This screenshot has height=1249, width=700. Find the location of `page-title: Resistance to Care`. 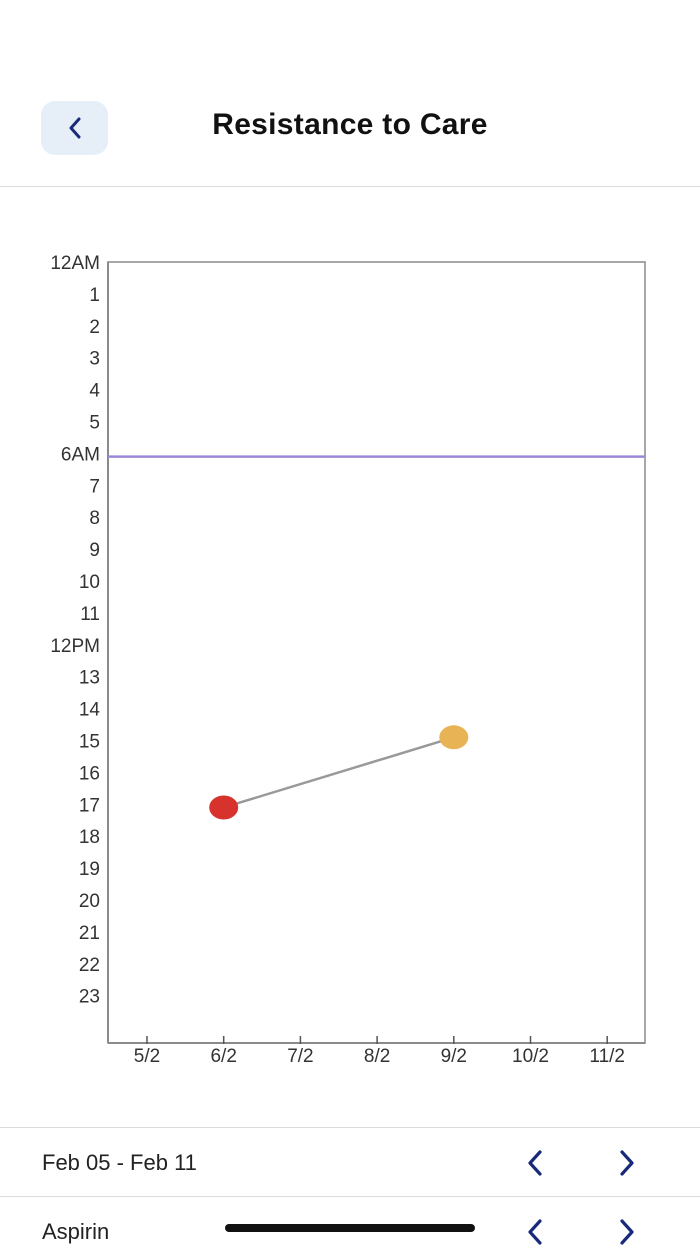

page-title: Resistance to Care is located at coordinates (350, 124).